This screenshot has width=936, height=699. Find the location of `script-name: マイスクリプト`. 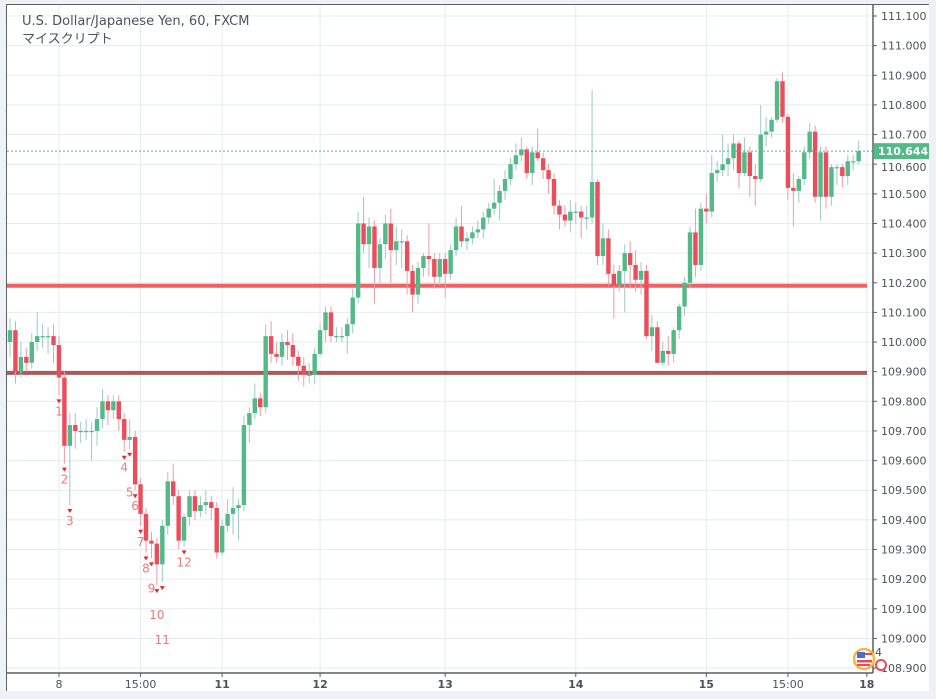

script-name: マイスクリプト is located at coordinates (67, 39).